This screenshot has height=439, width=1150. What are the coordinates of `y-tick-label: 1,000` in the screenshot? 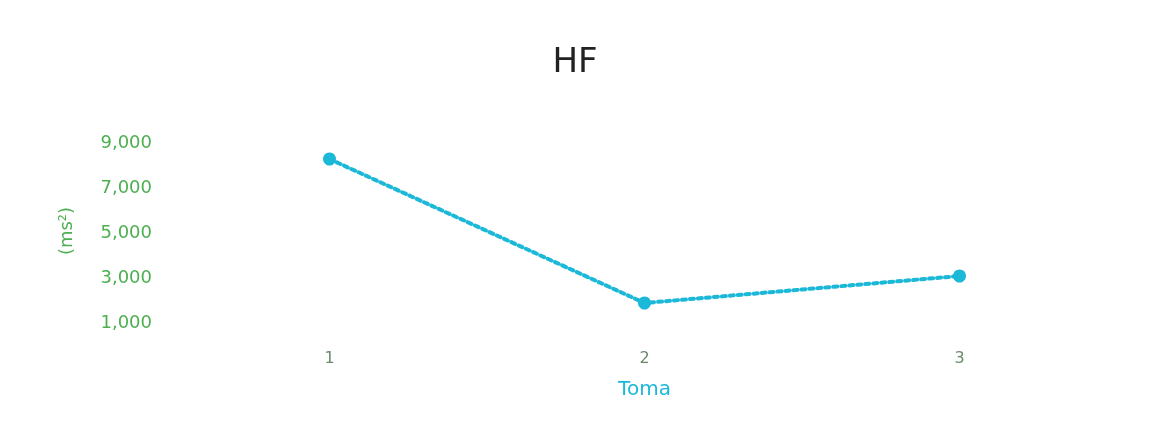 It's located at (126, 321).